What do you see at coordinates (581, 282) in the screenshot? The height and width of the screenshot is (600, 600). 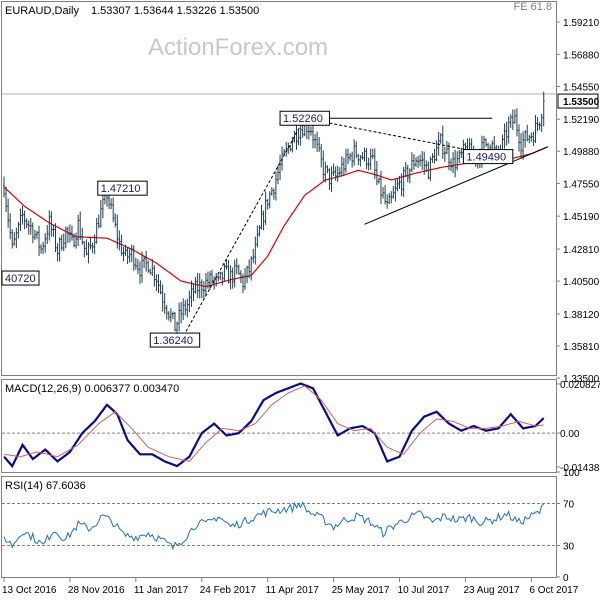 I see `price-tick-label: 1.40500` at bounding box center [581, 282].